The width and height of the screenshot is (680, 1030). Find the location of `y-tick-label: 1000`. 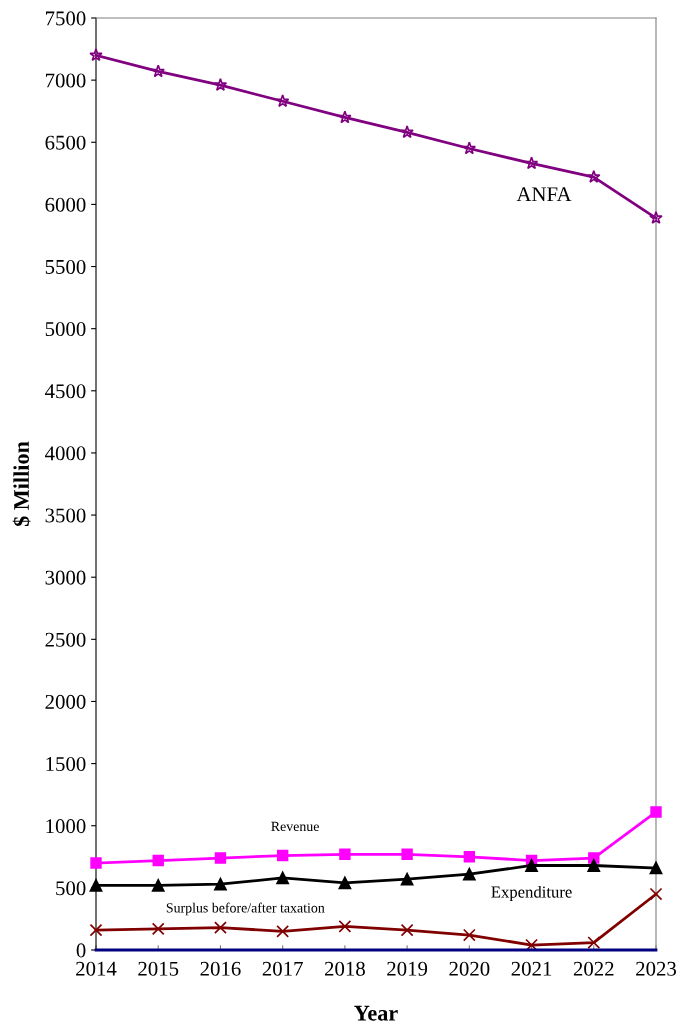

y-tick-label: 1000 is located at coordinates (66, 826).